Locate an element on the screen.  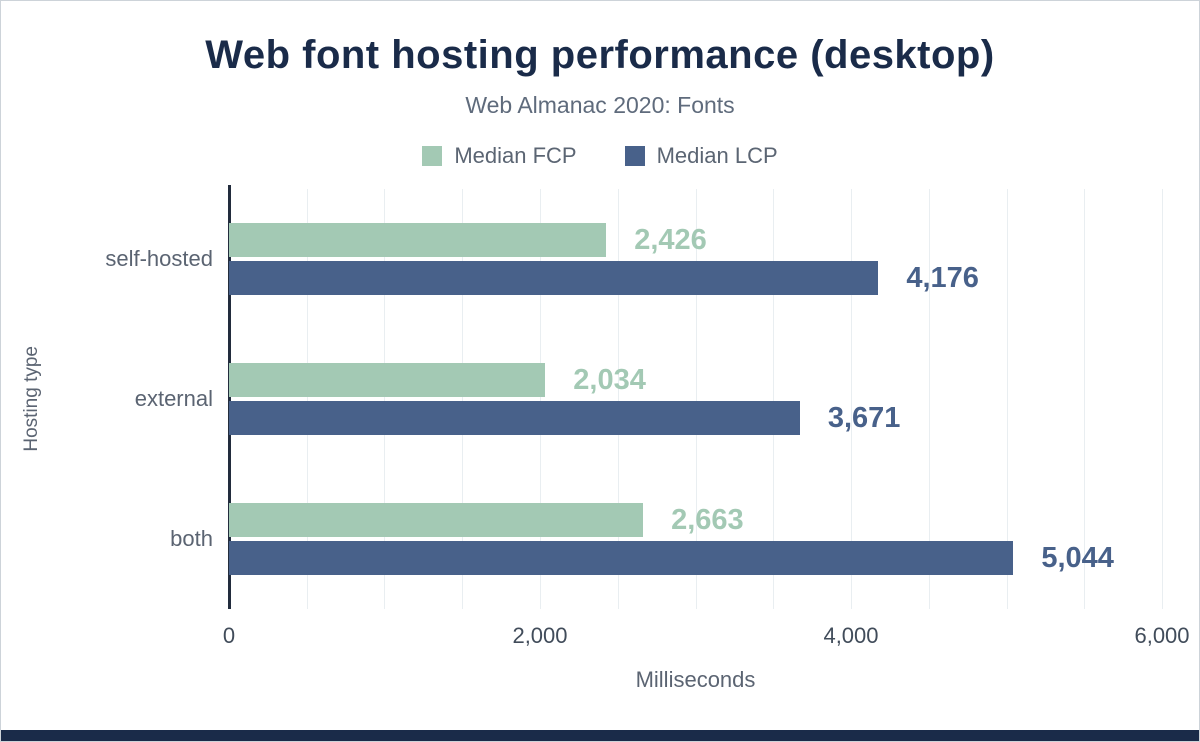
y-axis-title: Hosting type is located at coordinates (31, 399).